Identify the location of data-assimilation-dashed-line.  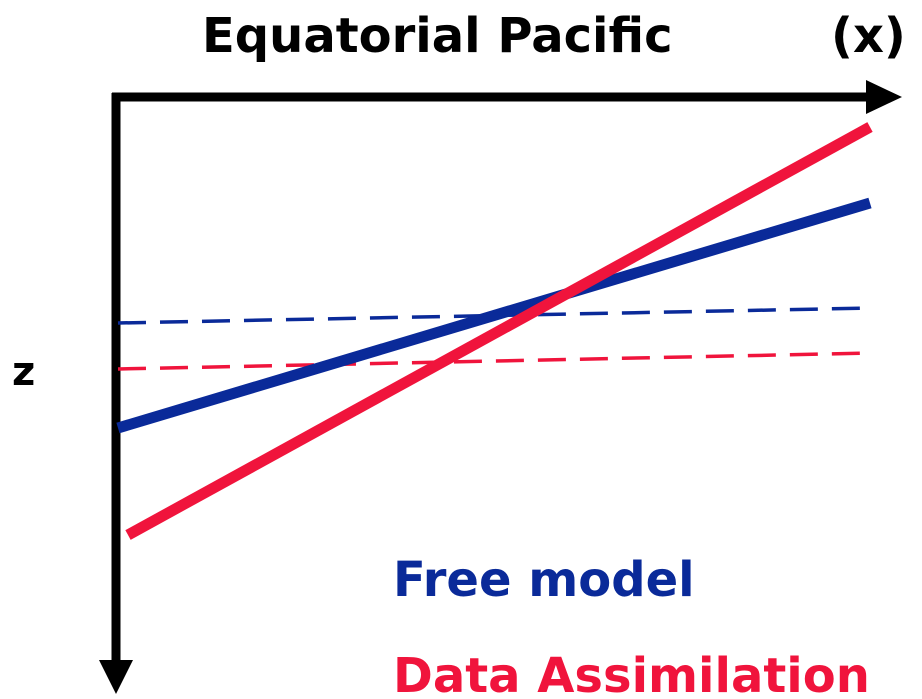
(495, 361).